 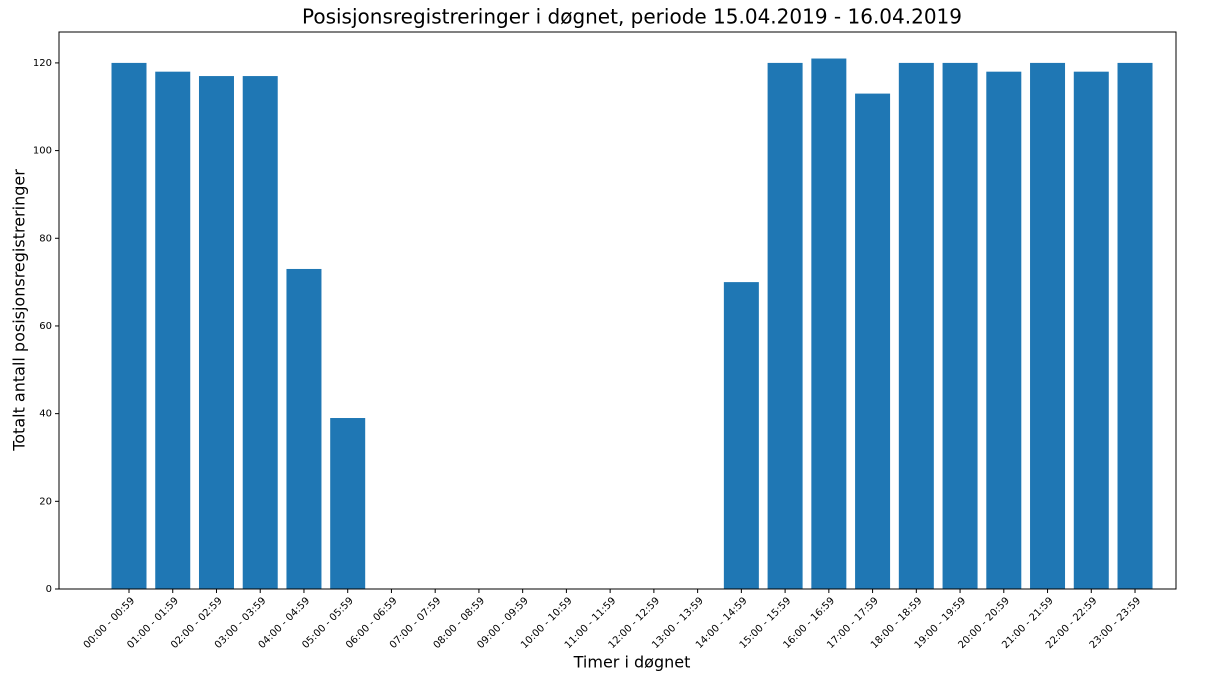 What do you see at coordinates (632, 662) in the screenshot?
I see `x-axis-label: Timer i døgnet` at bounding box center [632, 662].